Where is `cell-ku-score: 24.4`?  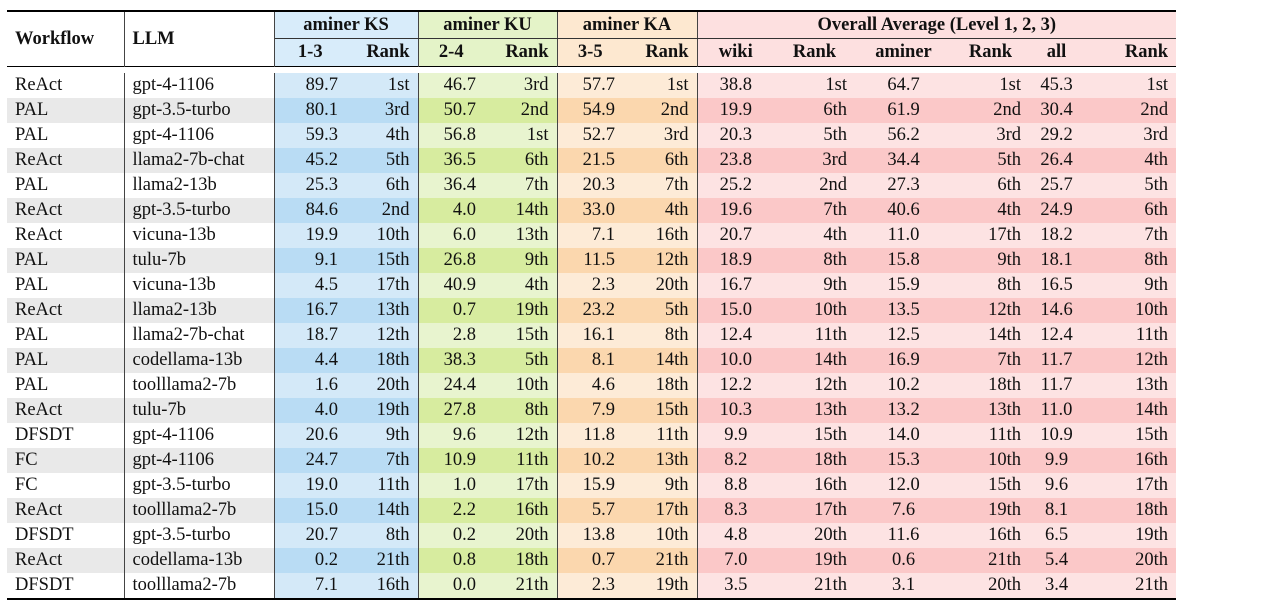
cell-ku-score: 24.4 is located at coordinates (451, 385).